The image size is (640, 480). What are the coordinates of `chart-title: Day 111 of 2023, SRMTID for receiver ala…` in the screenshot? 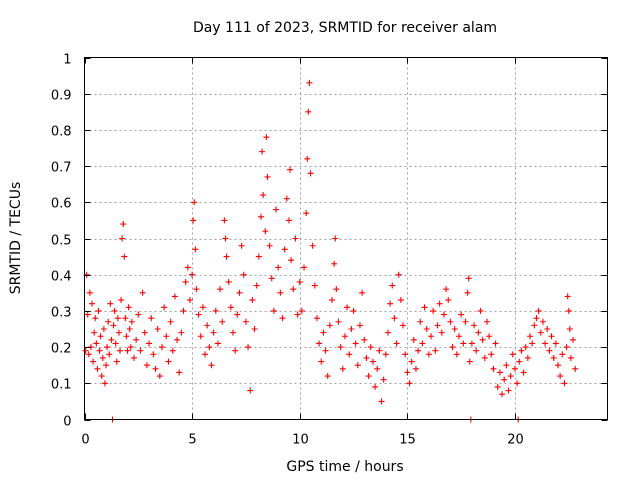 It's located at (345, 28).